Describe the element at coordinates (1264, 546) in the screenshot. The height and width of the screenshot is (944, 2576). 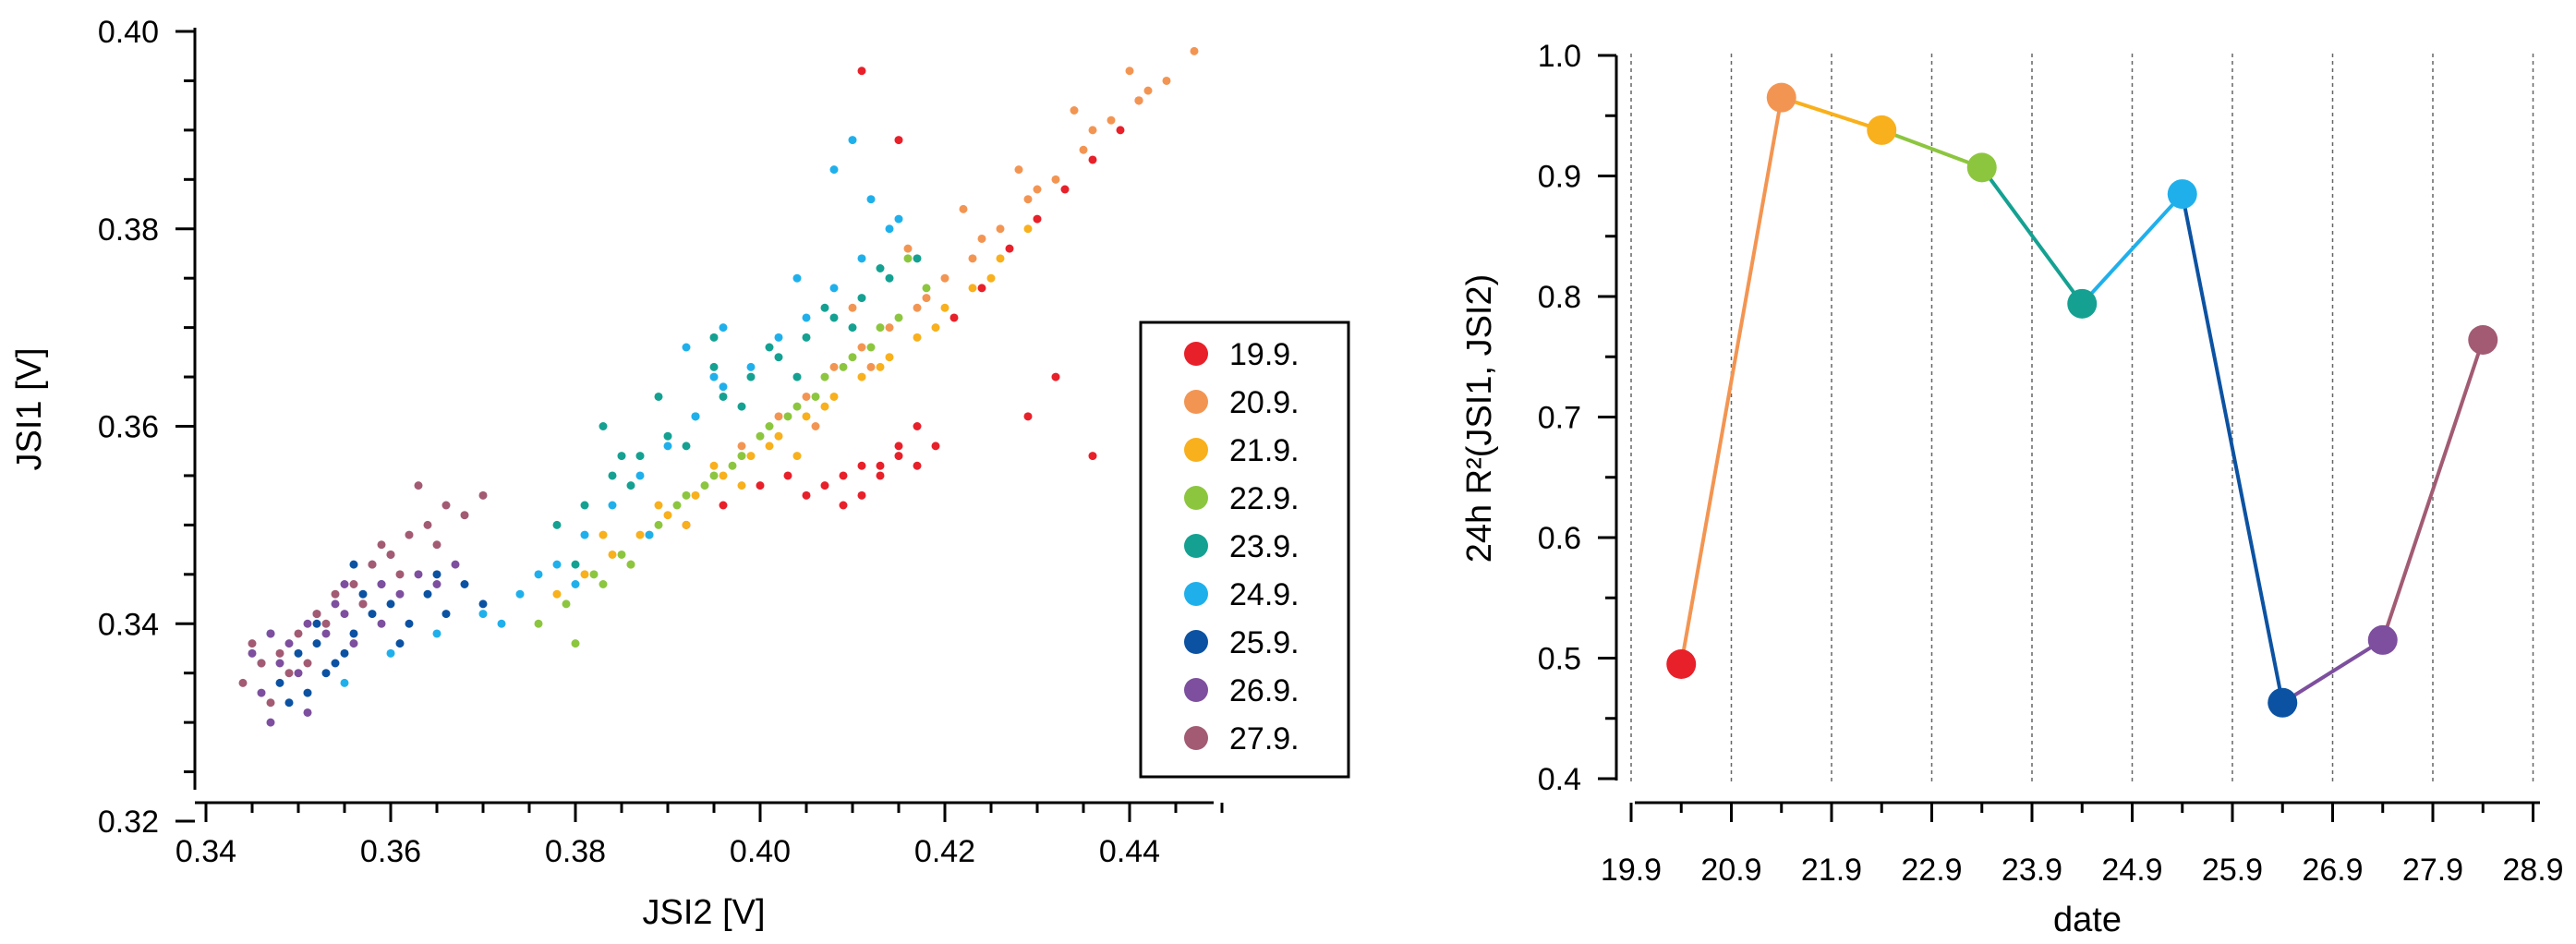
I see `legend-label: 23.9.` at that location.